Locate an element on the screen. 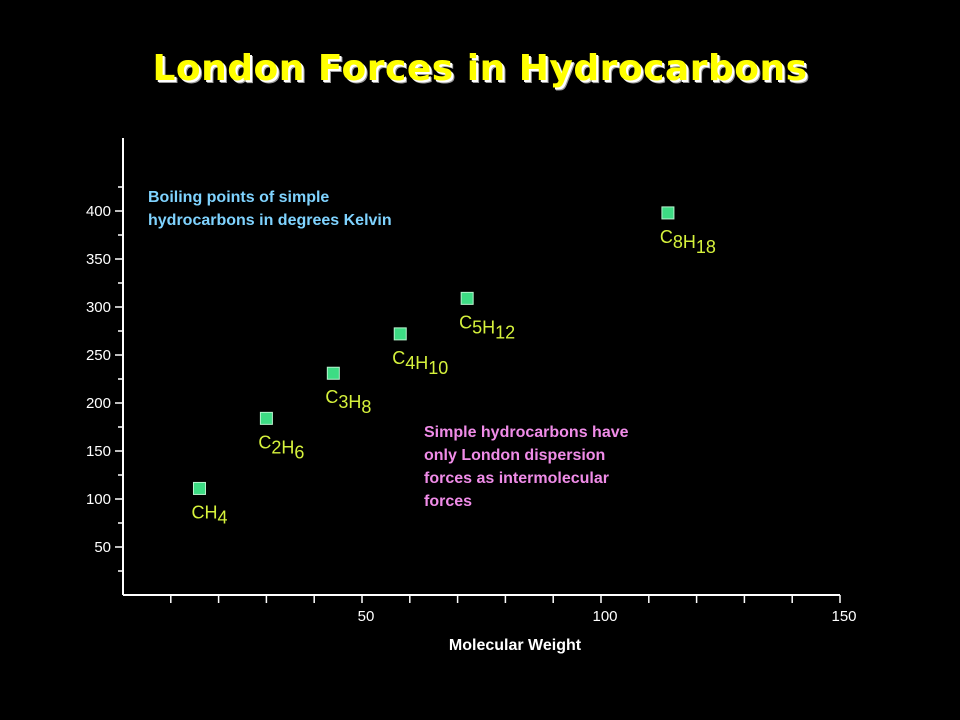 The width and height of the screenshot is (960, 720). y-tick-label: 300 is located at coordinates (98, 307).